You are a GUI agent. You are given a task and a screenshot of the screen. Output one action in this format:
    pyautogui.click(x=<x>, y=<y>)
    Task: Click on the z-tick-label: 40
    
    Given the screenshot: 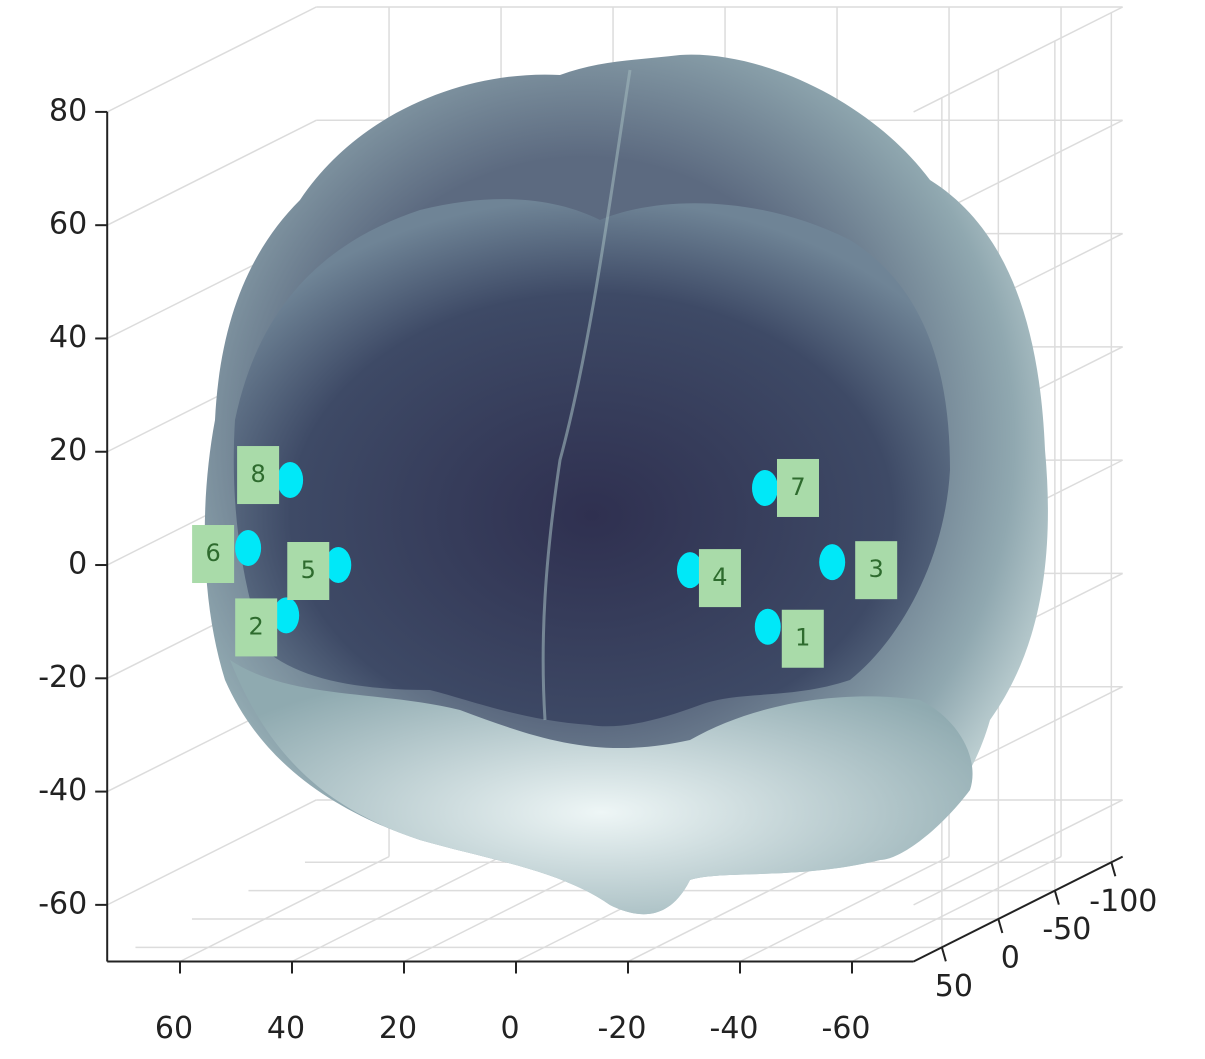 What is the action you would take?
    pyautogui.click(x=68, y=337)
    